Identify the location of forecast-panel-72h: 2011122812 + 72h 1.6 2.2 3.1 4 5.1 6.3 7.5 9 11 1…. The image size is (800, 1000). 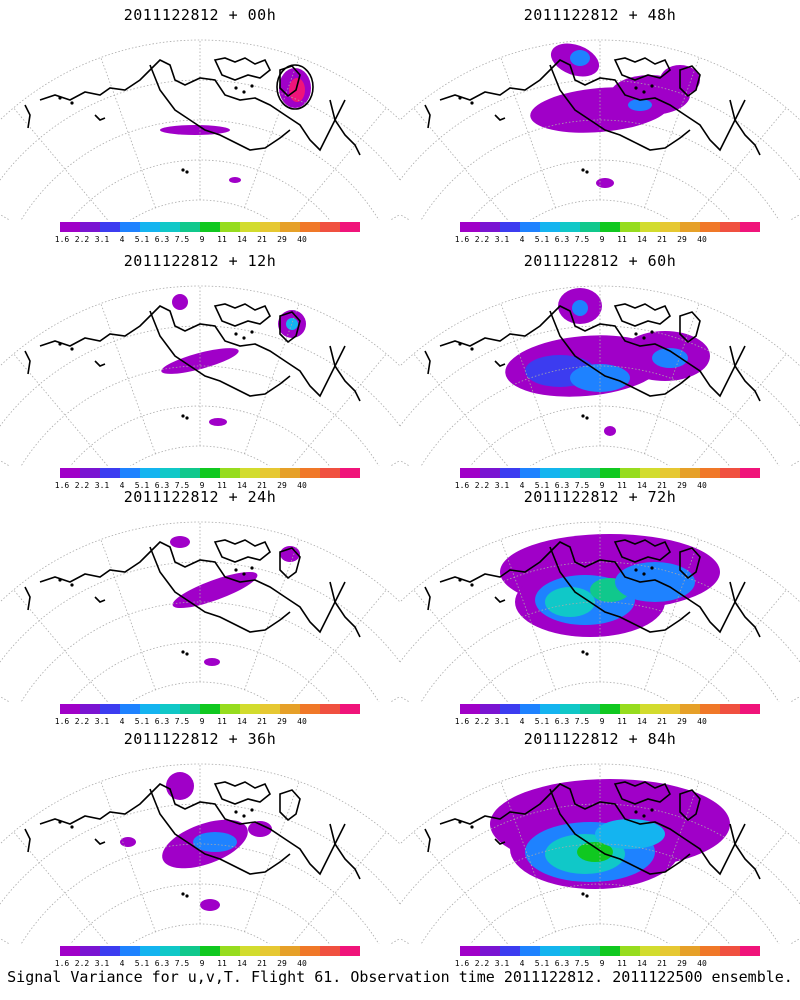
(600, 605).